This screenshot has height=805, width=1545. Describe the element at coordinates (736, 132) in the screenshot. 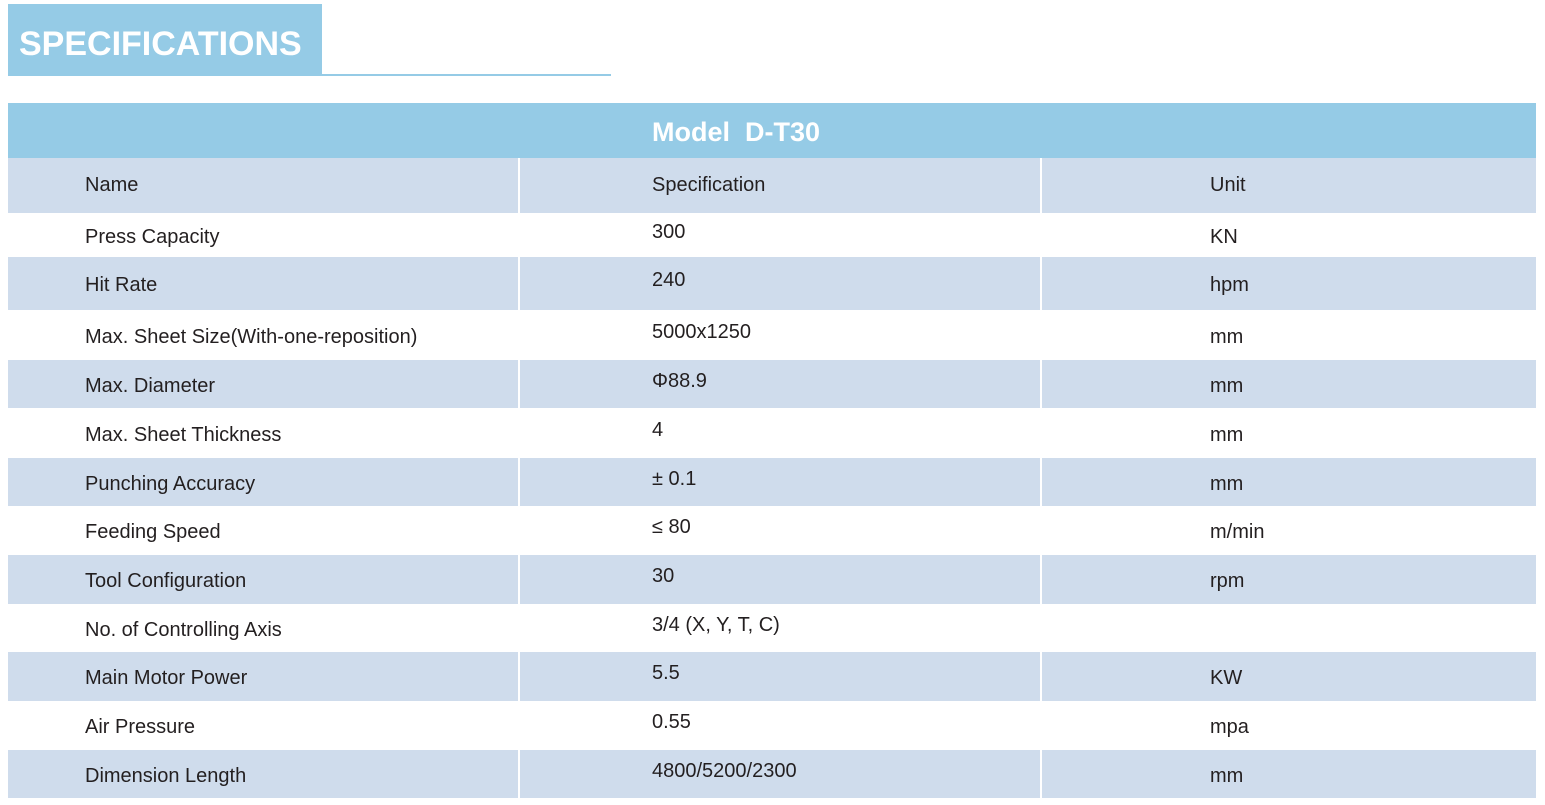

I see `table-title: Model D-T30` at that location.